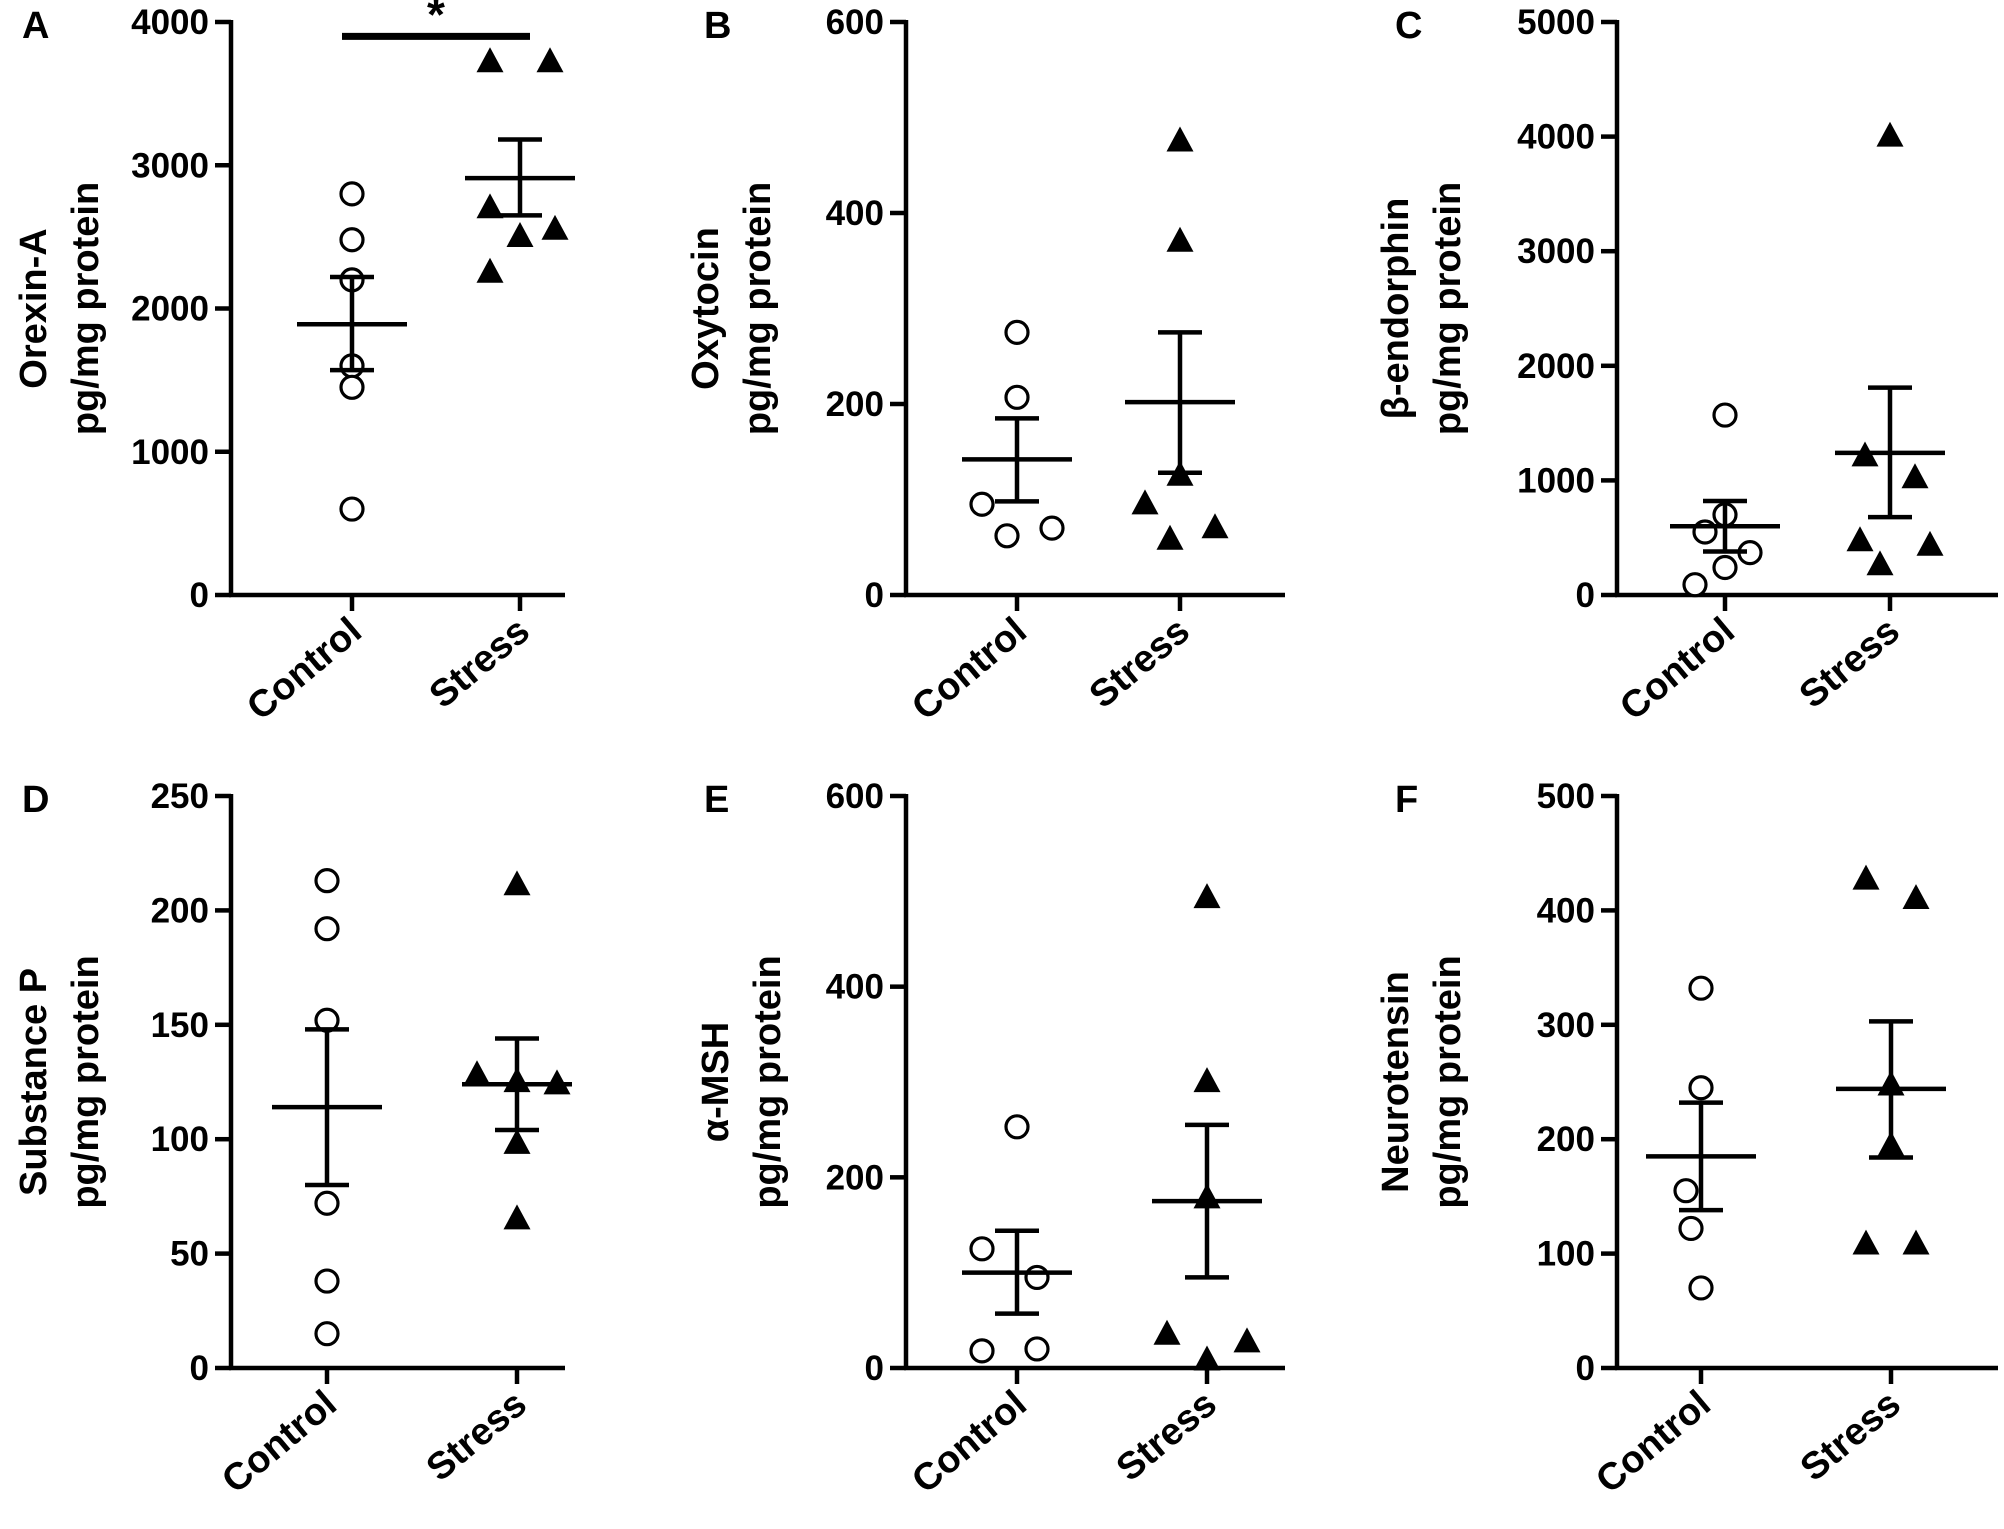  Describe the element at coordinates (180, 796) in the screenshot. I see `y-tick-label: 250` at that location.